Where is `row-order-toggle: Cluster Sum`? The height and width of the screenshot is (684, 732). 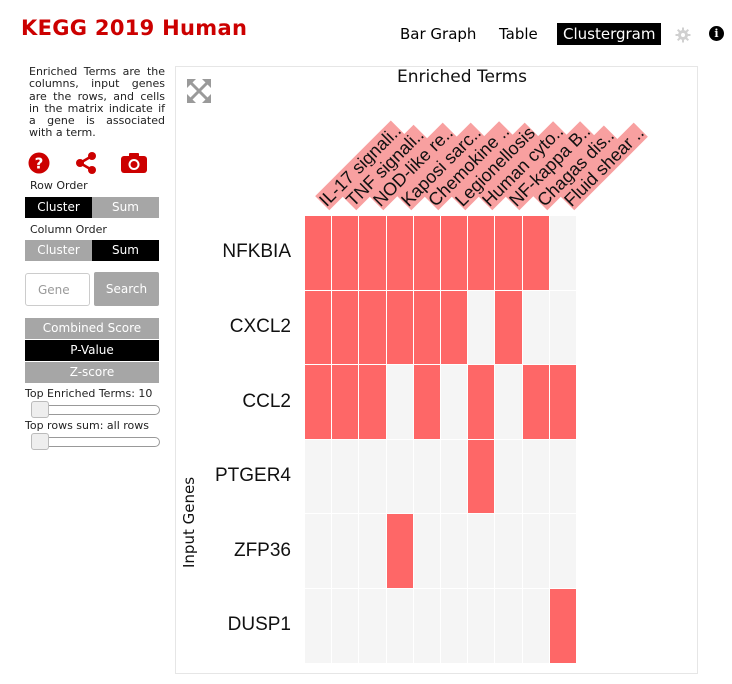
row-order-toggle: Cluster Sum is located at coordinates (92, 207).